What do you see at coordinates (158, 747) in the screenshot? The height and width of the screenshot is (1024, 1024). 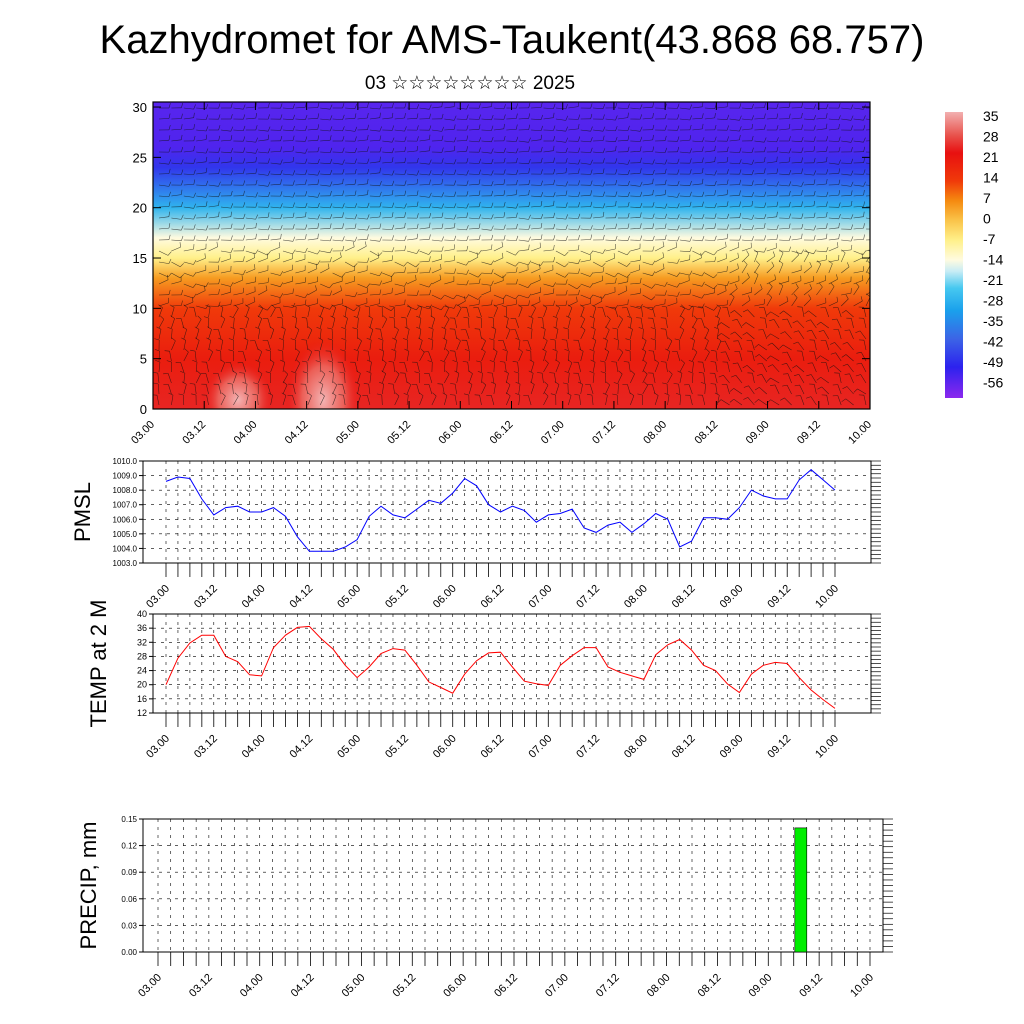 I see `x-tick-label: 03.00` at bounding box center [158, 747].